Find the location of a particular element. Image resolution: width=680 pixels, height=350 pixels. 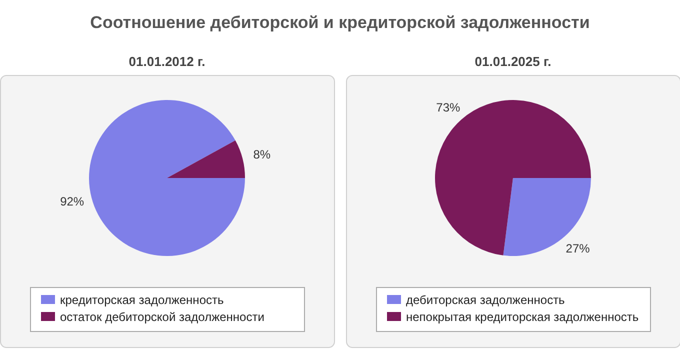

data-label: 27% is located at coordinates (578, 249).